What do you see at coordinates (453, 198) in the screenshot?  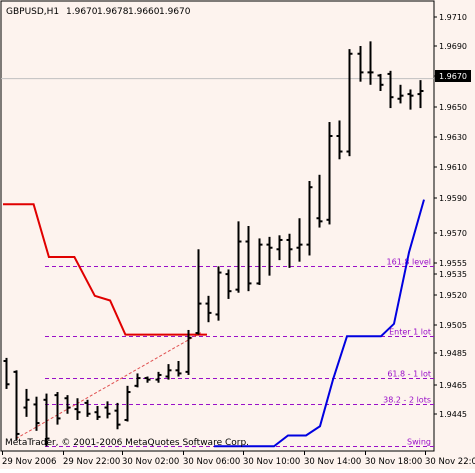 I see `y-tick-label: 1.9590` at bounding box center [453, 198].